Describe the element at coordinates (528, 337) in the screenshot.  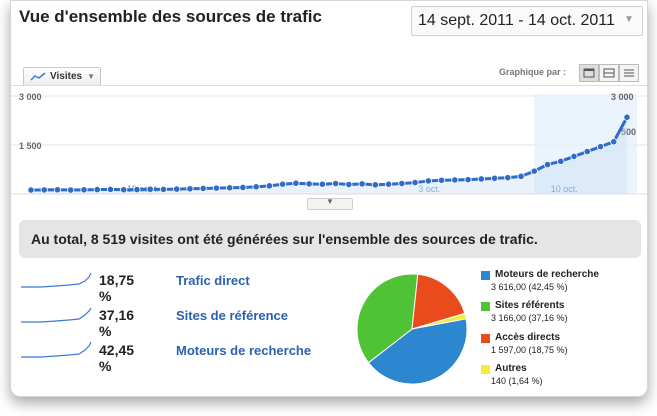
I see `legend-name: Accès directs` at that location.